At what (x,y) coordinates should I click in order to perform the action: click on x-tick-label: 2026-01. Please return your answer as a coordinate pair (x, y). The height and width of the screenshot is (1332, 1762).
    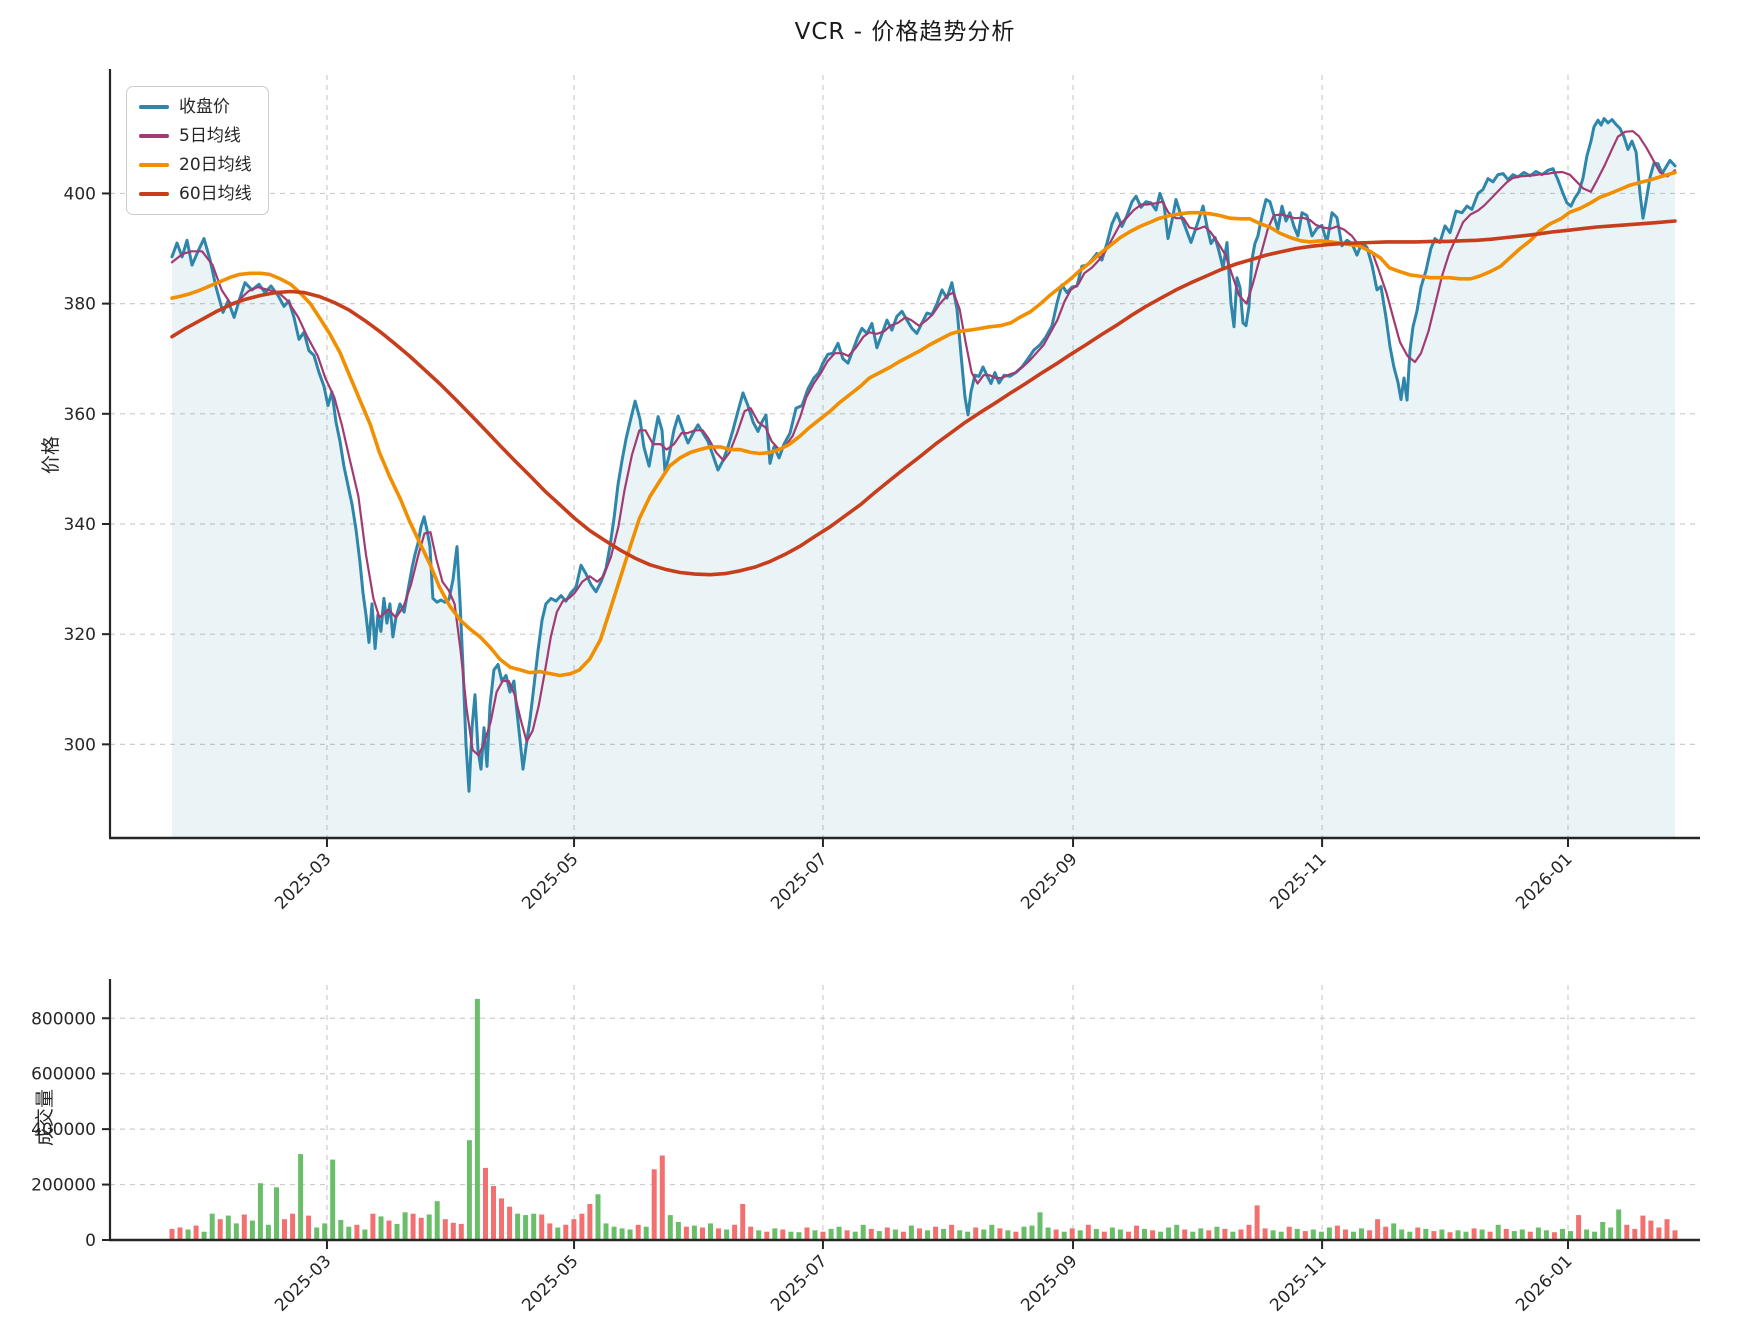
    Looking at the image, I should click on (1544, 881).